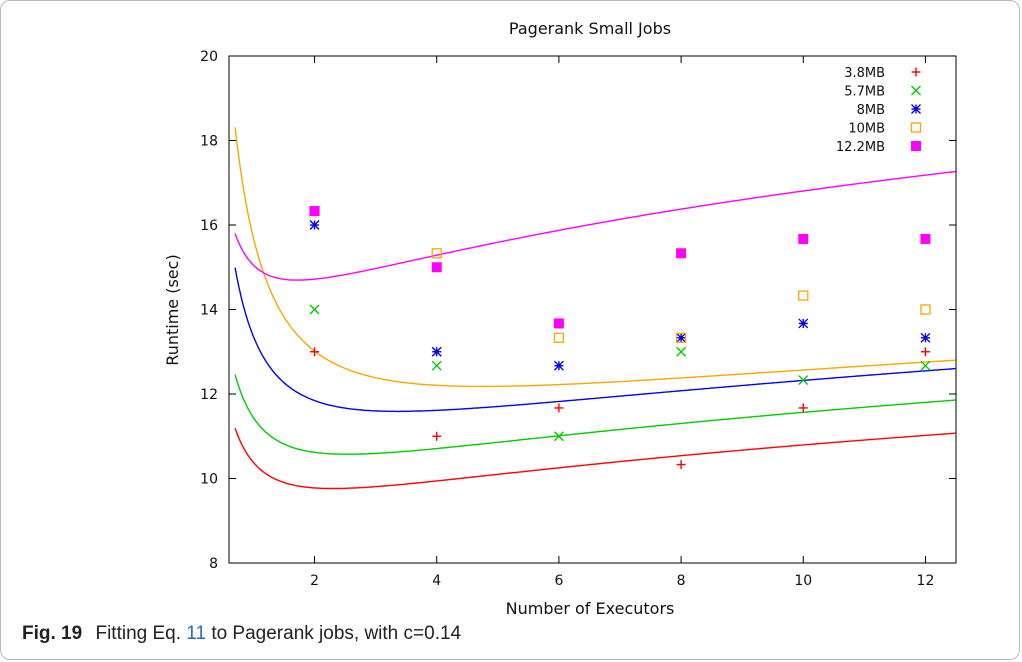  What do you see at coordinates (172, 309) in the screenshot?
I see `y-axis-label: Runtime (sec)` at bounding box center [172, 309].